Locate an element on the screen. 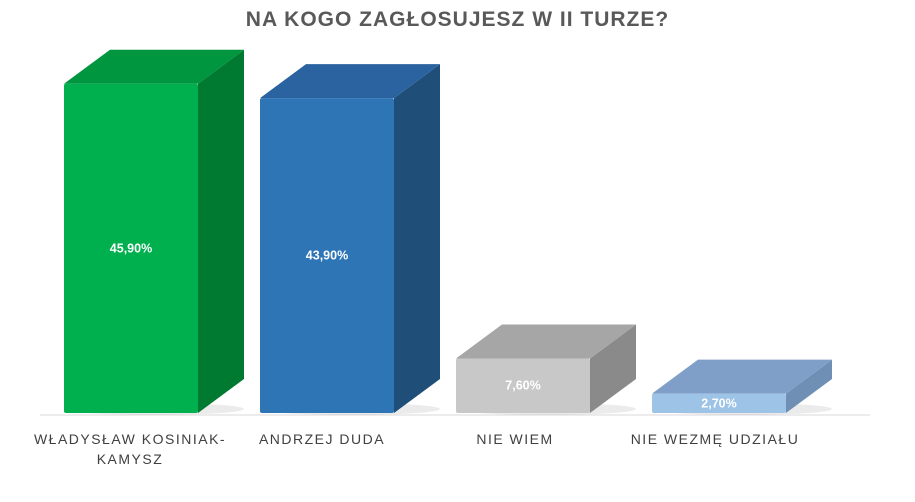  bar-value-label: 45,90% is located at coordinates (131, 248).